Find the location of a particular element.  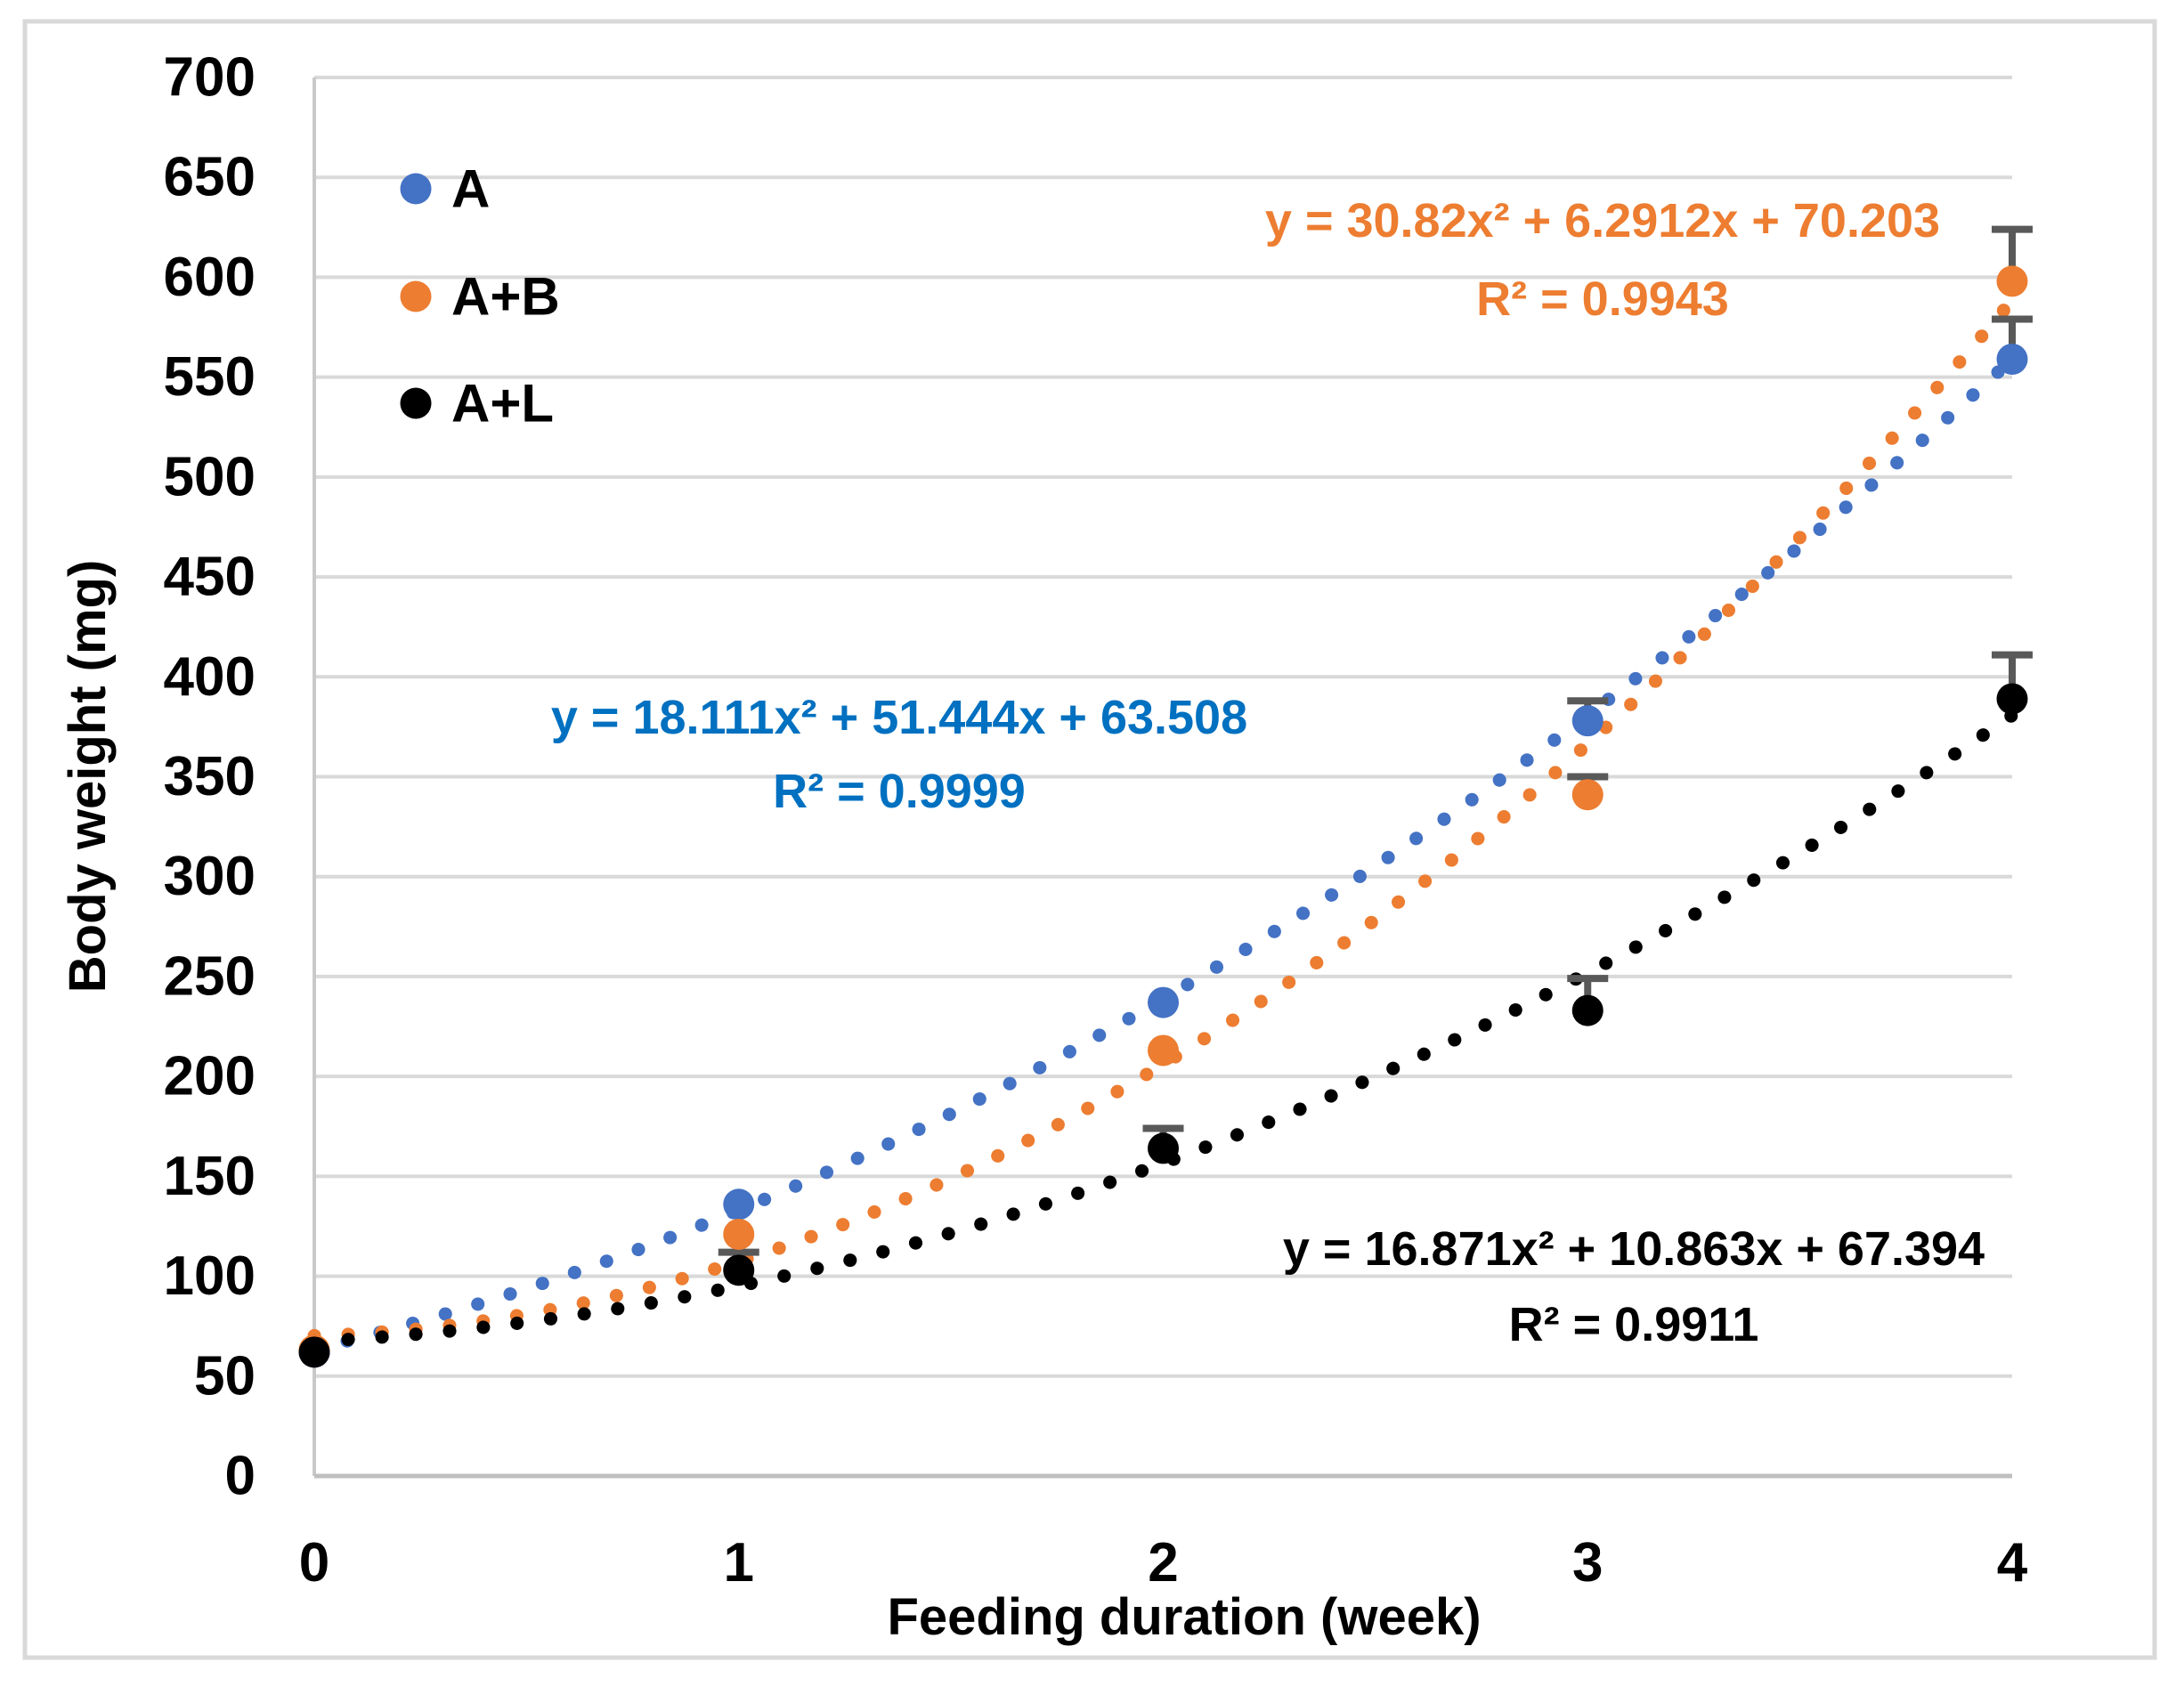

y-tick-label: 150 is located at coordinates (210, 1176).